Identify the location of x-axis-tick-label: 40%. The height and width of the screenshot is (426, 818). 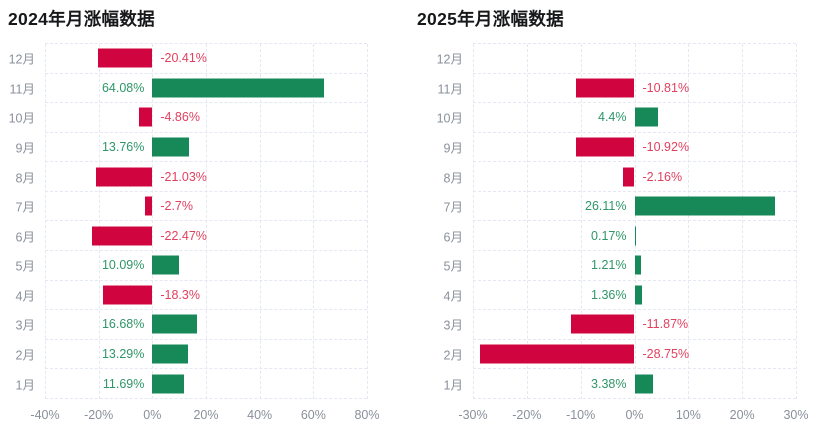
(260, 415).